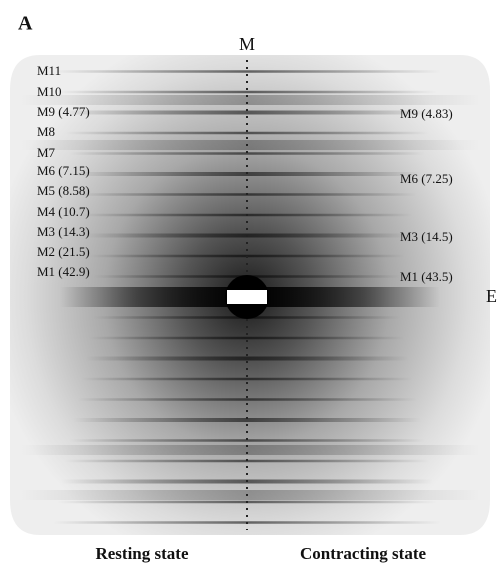 Image resolution: width=498 pixels, height=569 pixels. Describe the element at coordinates (63, 211) in the screenshot. I see `reflection-label: M4 (10.7)` at that location.